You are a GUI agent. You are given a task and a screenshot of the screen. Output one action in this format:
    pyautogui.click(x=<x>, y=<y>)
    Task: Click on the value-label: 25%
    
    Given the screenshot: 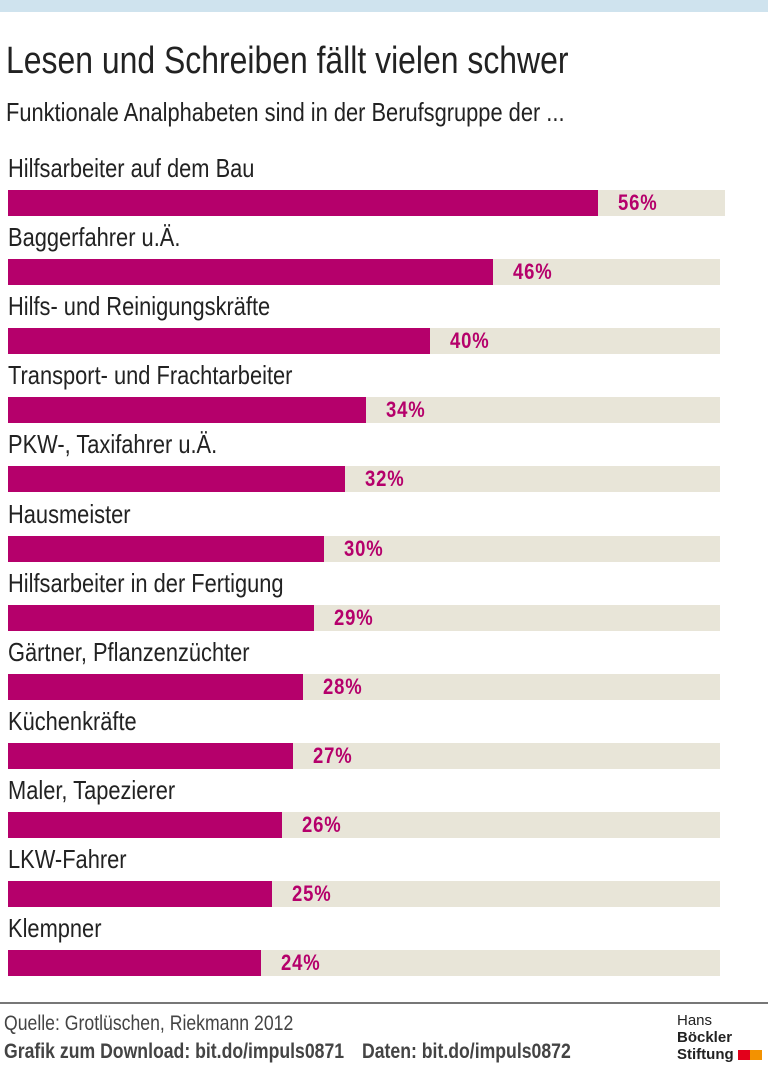 What is the action you would take?
    pyautogui.click(x=315, y=894)
    